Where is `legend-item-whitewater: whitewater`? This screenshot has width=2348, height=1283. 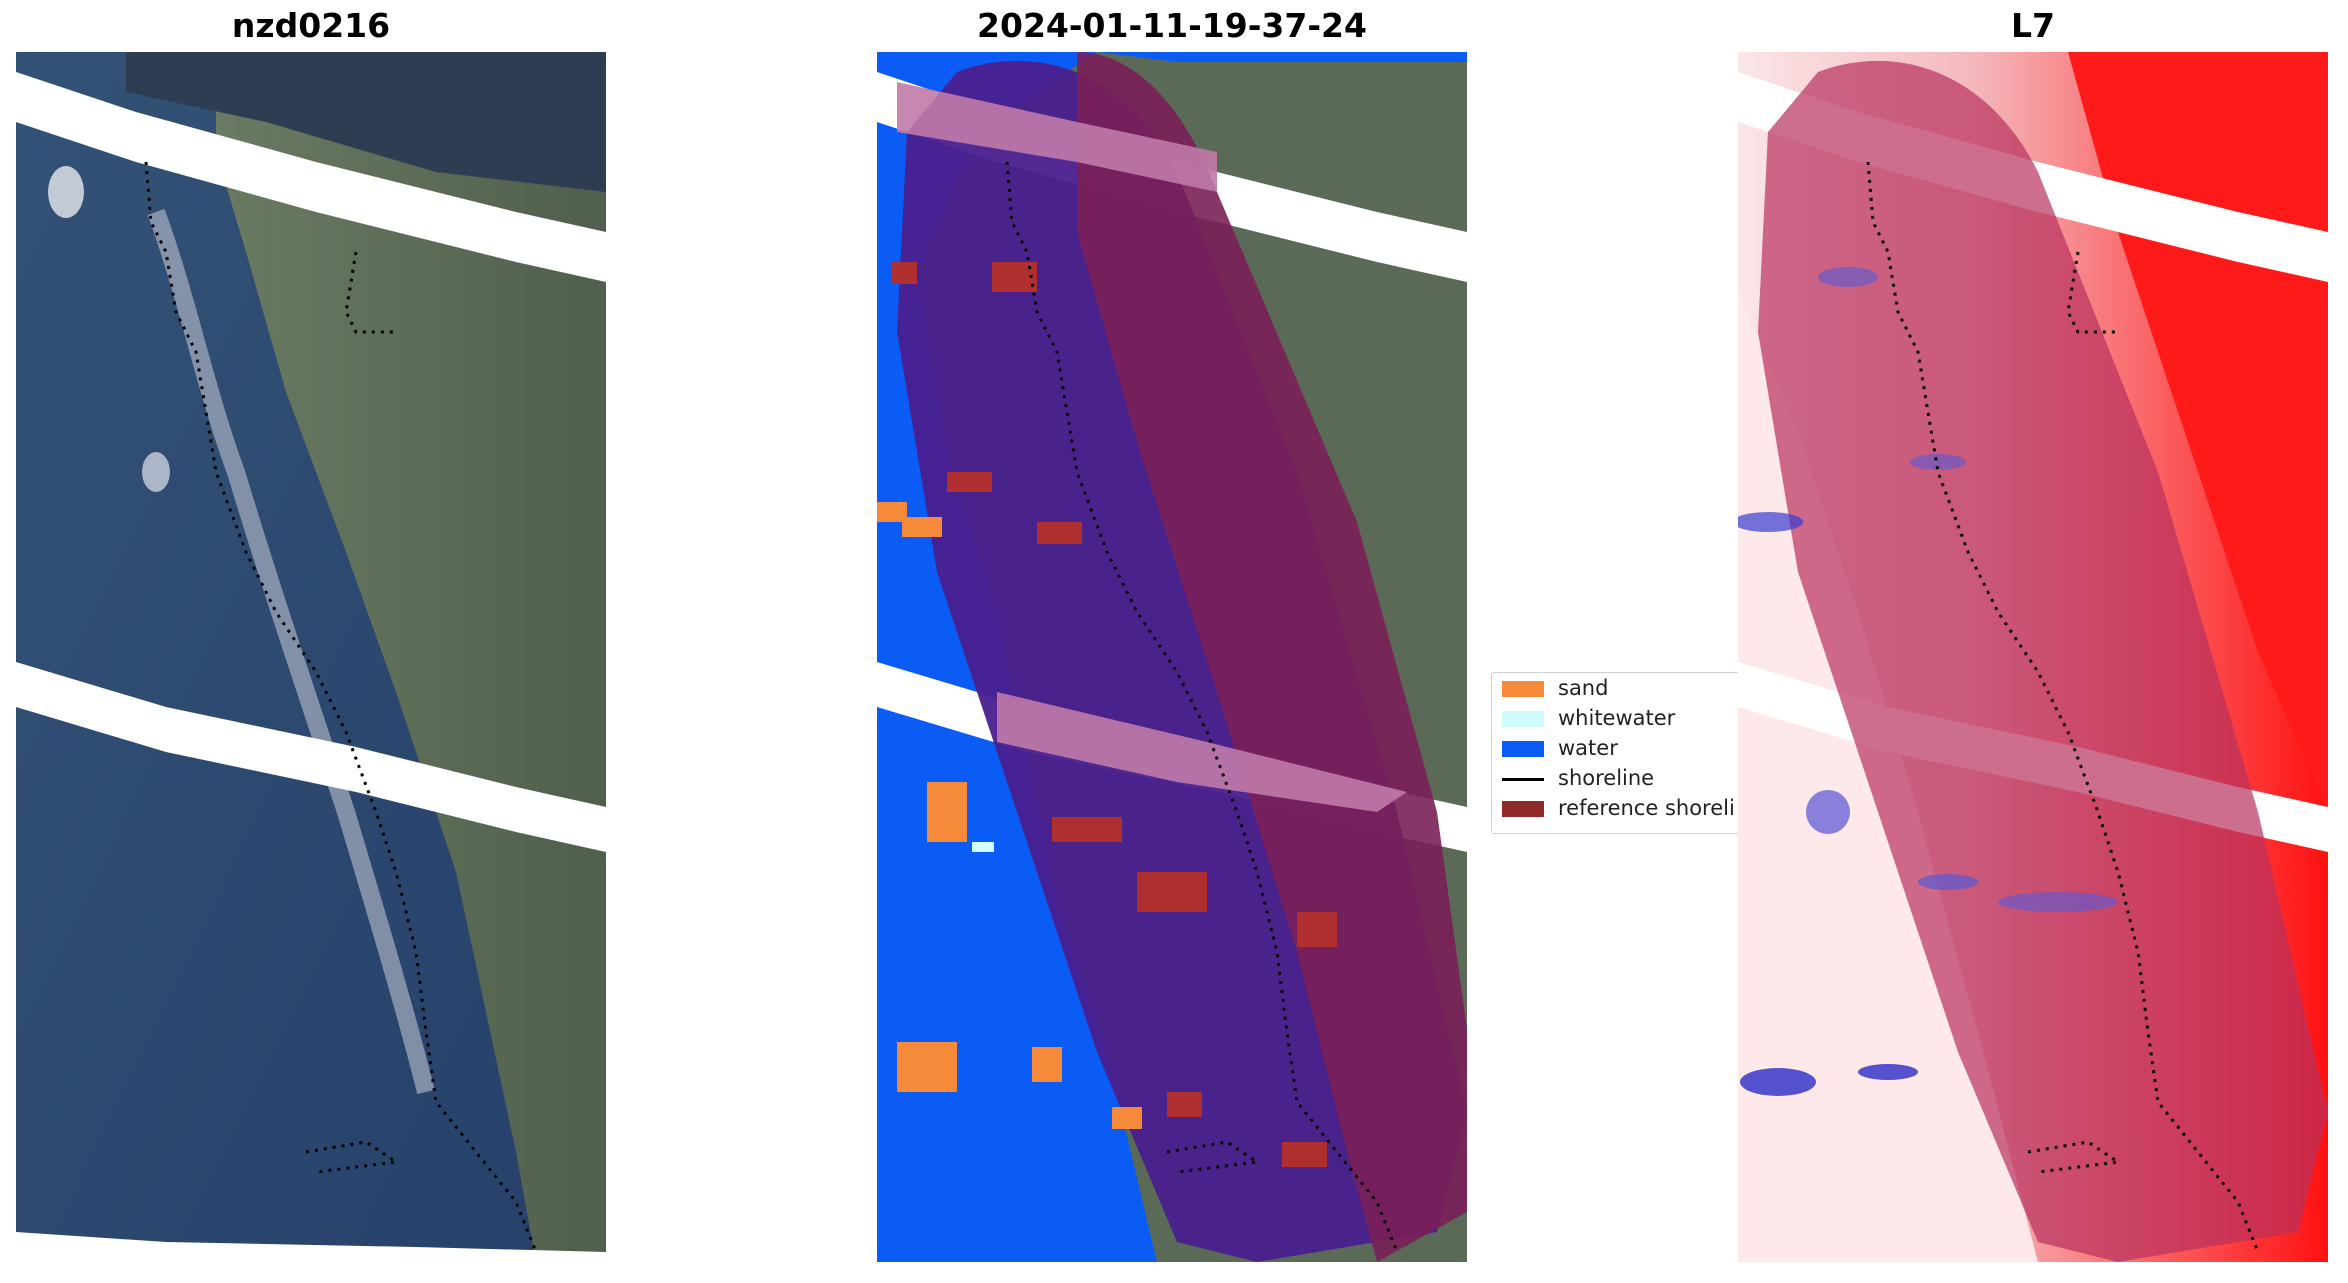 legend-item-whitewater: whitewater is located at coordinates (1664, 718).